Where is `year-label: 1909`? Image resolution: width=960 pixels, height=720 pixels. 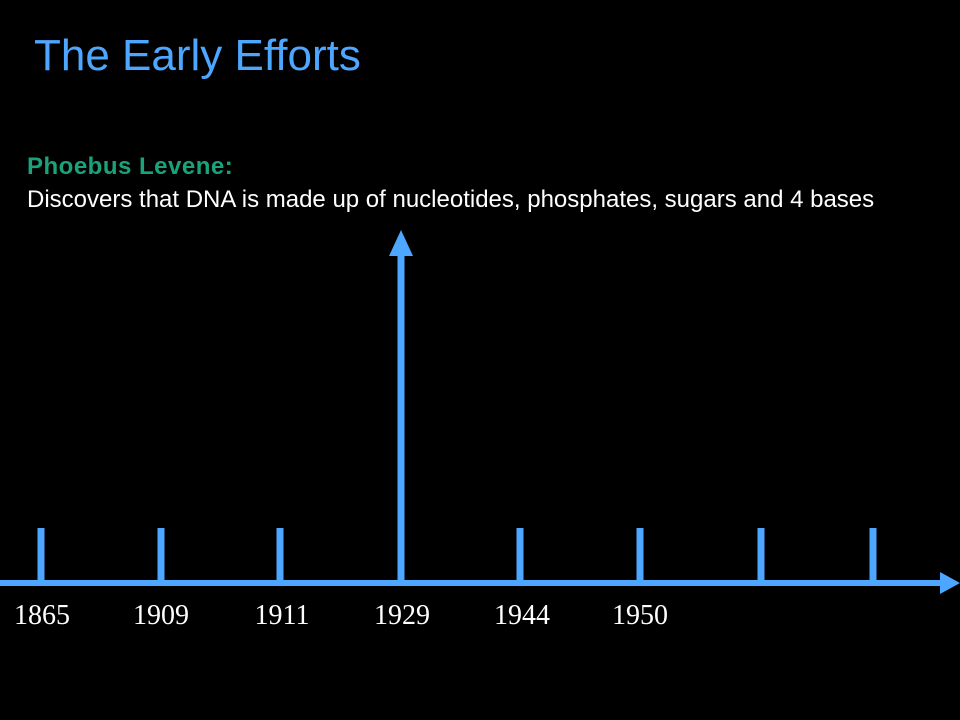
year-label: 1909 is located at coordinates (161, 615).